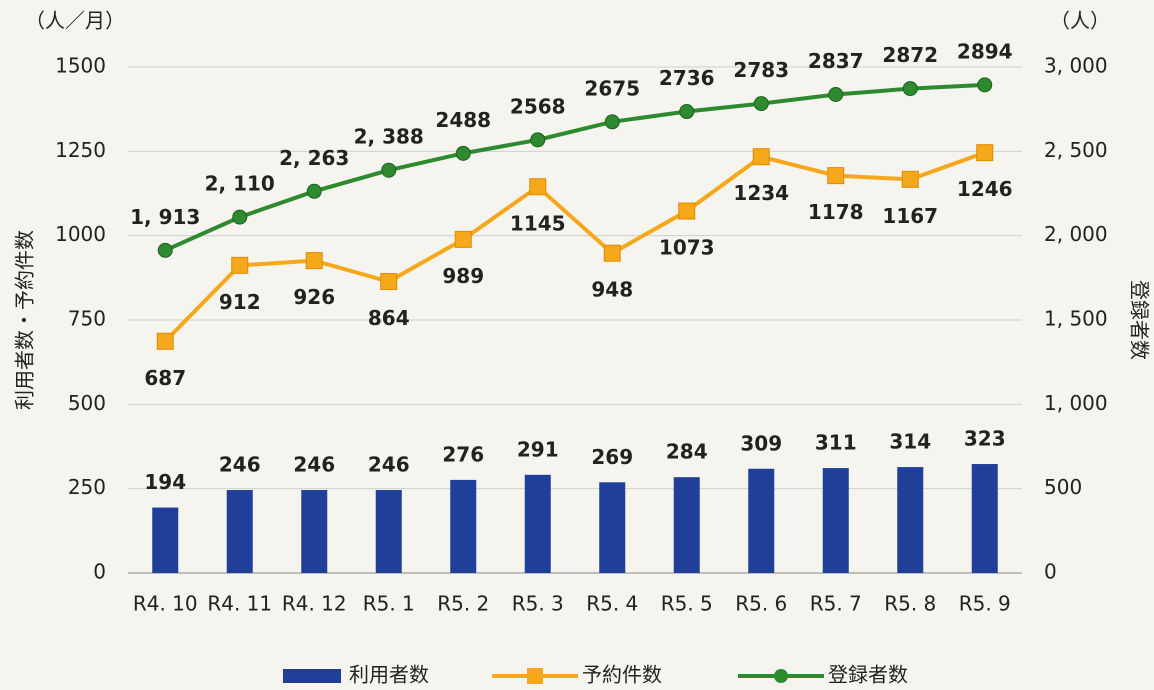 The width and height of the screenshot is (1154, 690). Describe the element at coordinates (80, 150) in the screenshot. I see `y-tick-label: 1250` at that location.